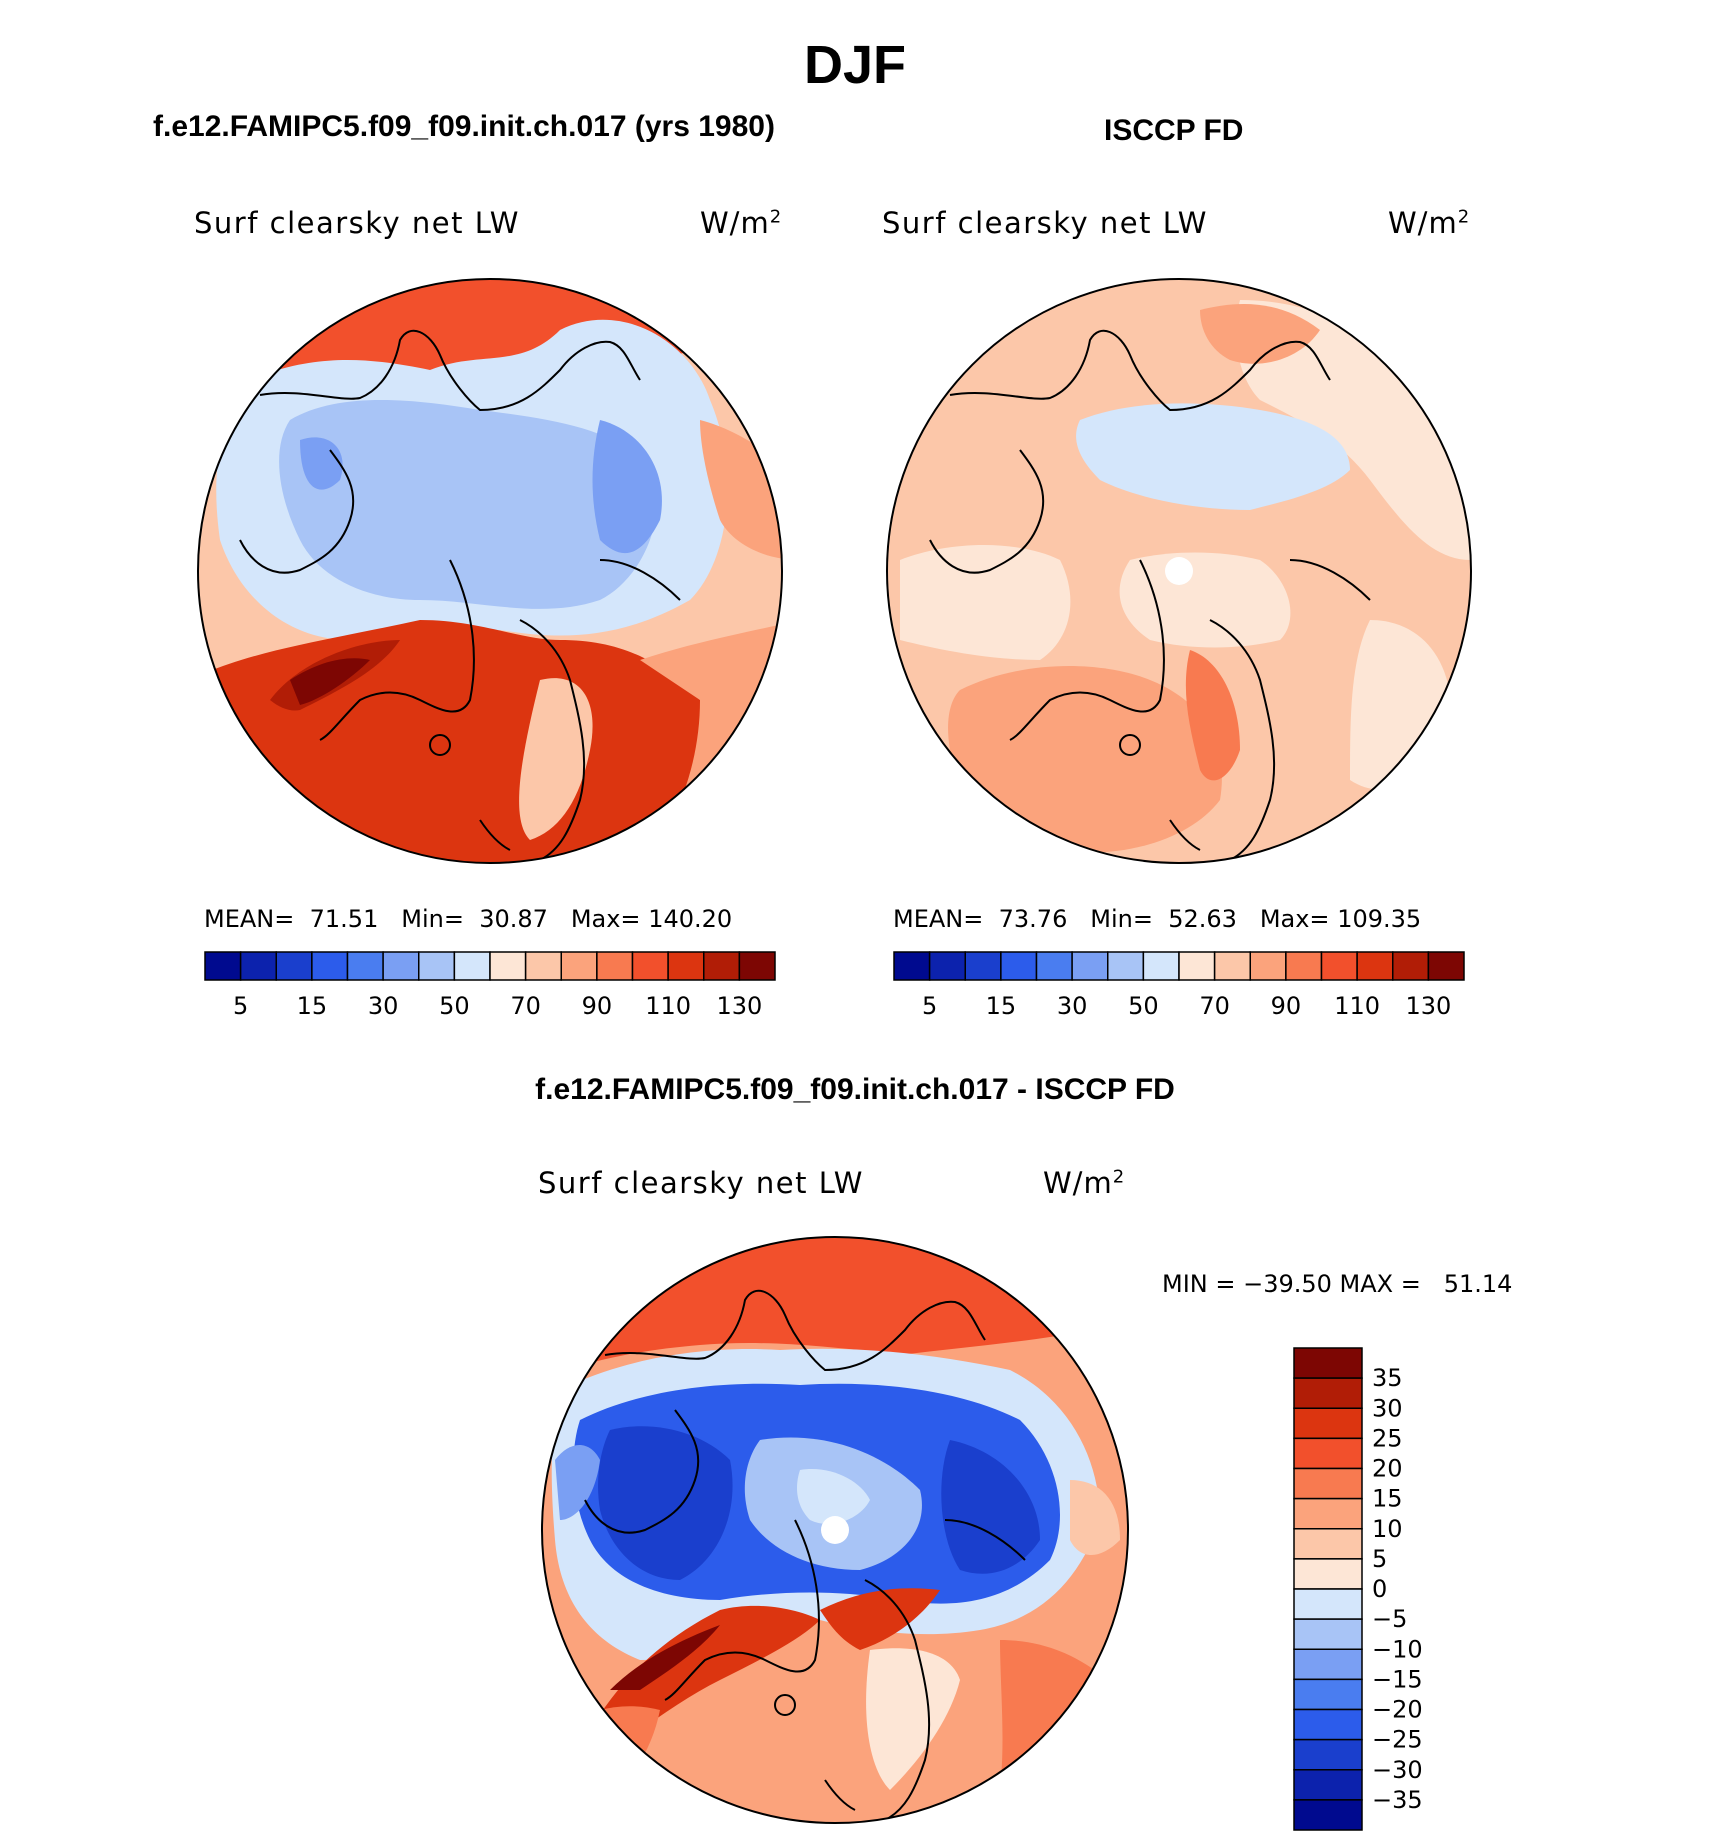 The width and height of the screenshot is (1710, 1840). Describe the element at coordinates (735, 223) in the screenshot. I see `model-units: W/m` at that location.